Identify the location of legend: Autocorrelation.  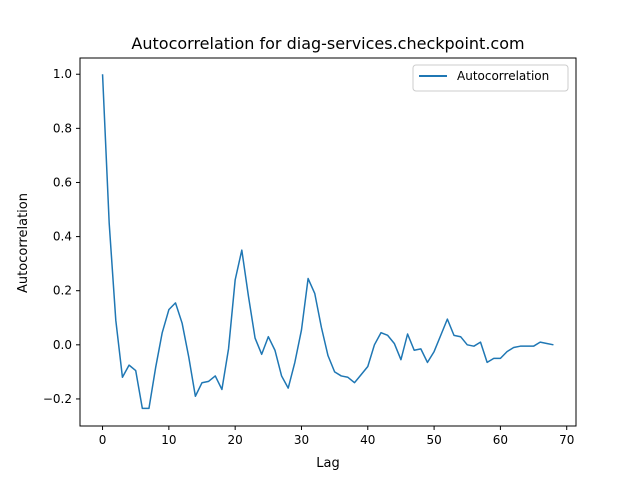
(490, 78).